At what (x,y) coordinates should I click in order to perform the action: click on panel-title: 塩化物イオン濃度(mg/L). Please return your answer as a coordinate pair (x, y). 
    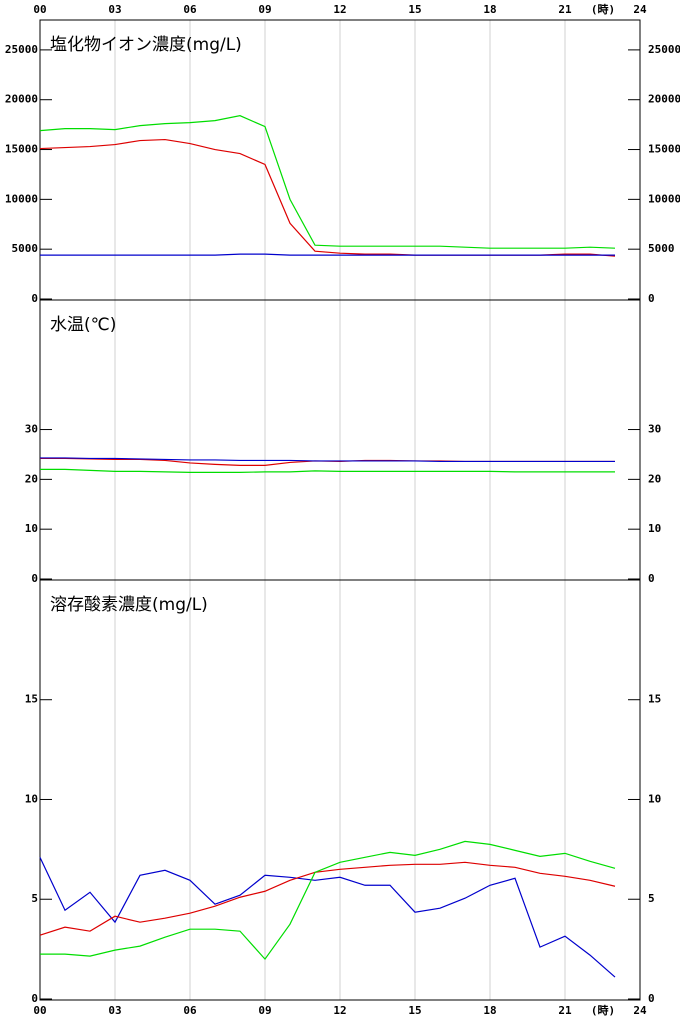
    Looking at the image, I should click on (146, 45).